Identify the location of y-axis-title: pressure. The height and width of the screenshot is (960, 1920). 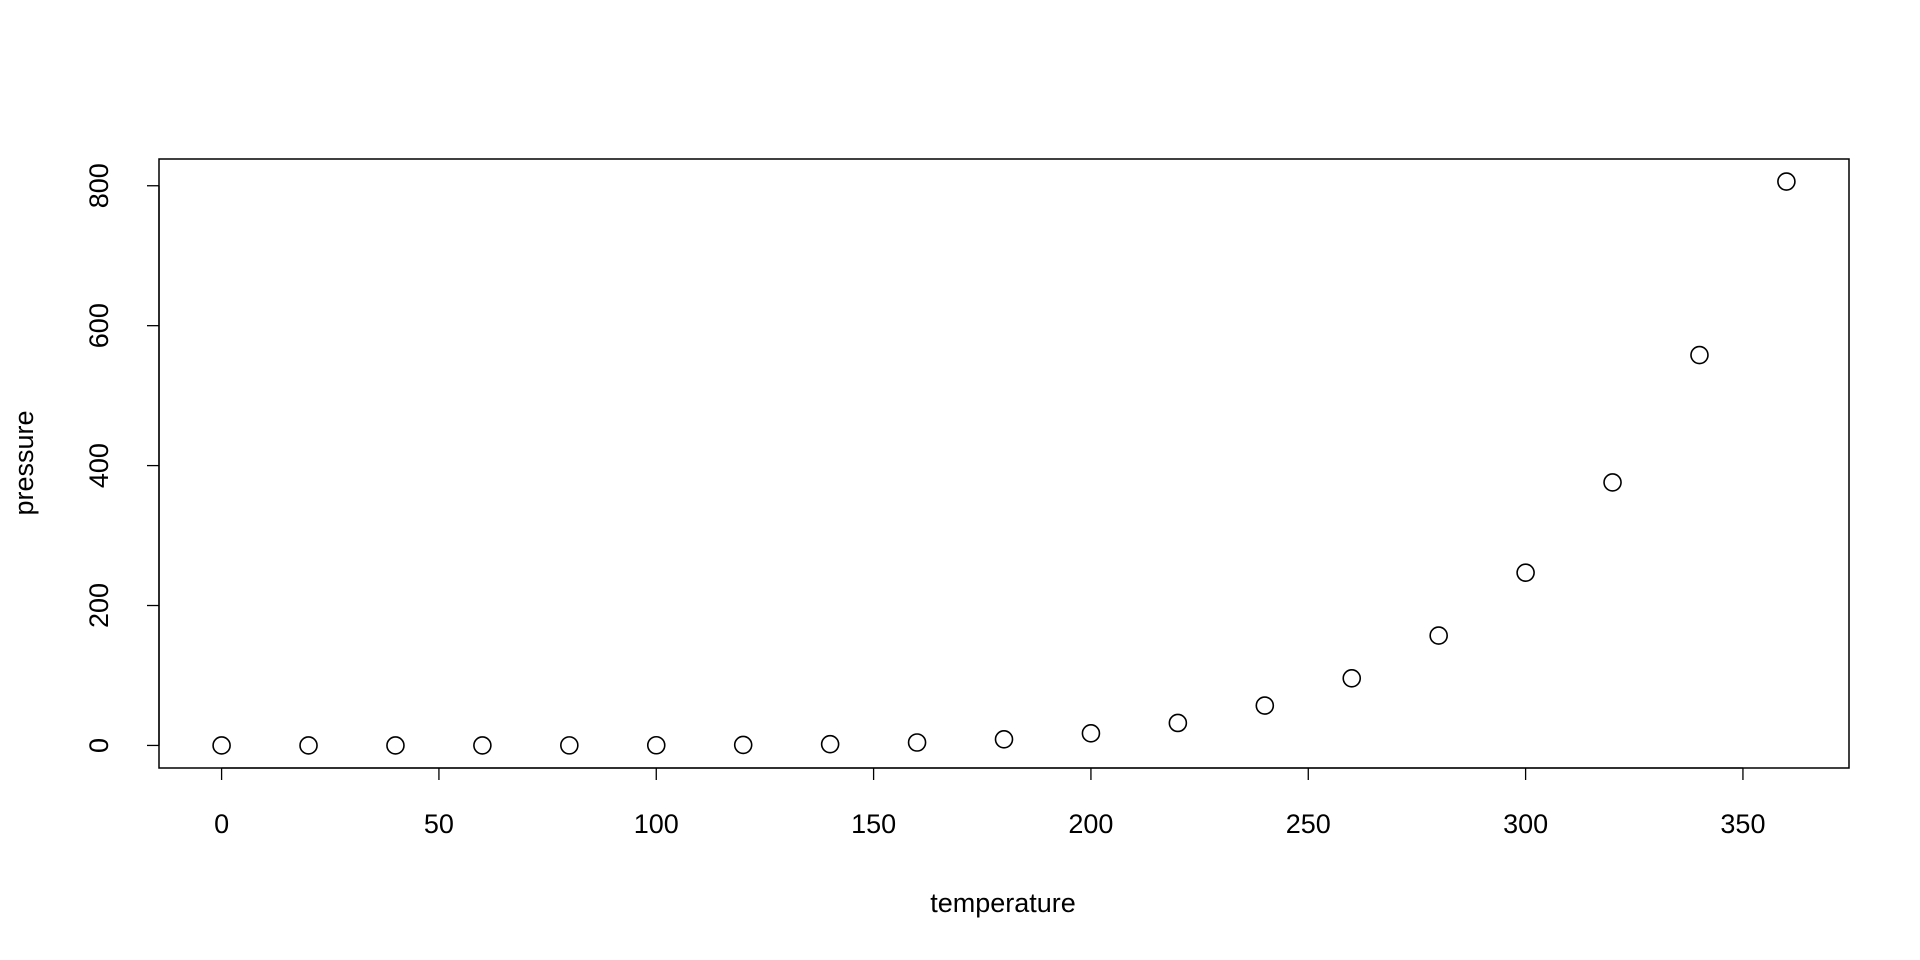
(24, 462).